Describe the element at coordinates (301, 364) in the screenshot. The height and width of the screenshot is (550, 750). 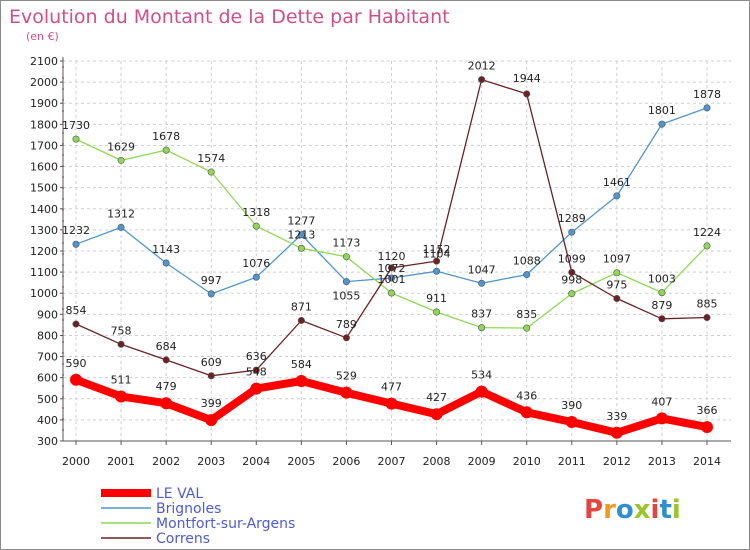
I see `data-label: 584` at that location.